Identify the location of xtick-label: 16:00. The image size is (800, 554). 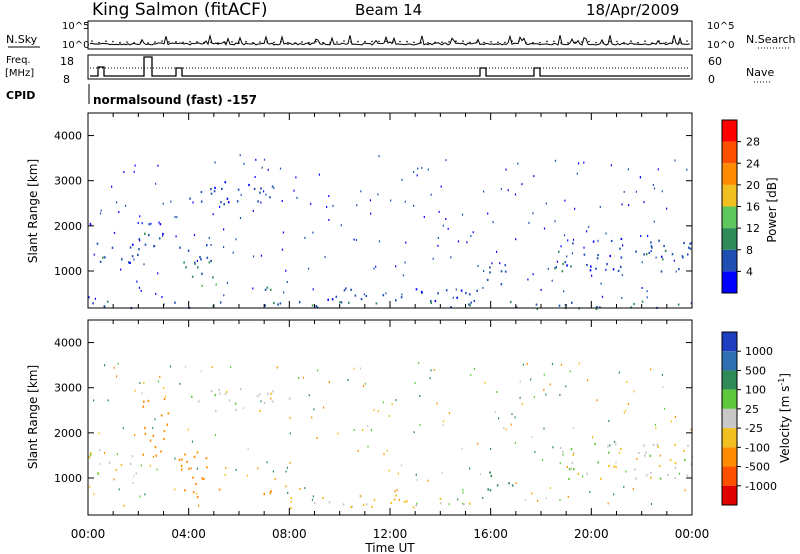
(490, 534).